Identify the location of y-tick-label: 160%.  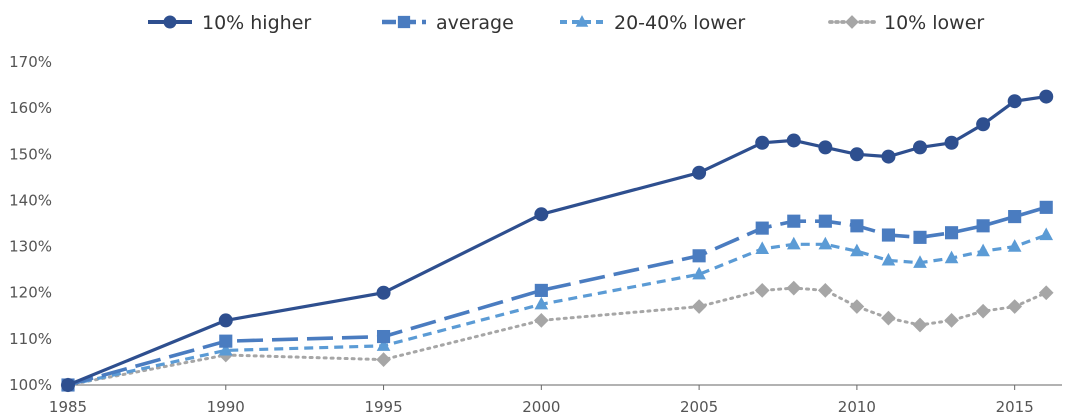
(30, 108).